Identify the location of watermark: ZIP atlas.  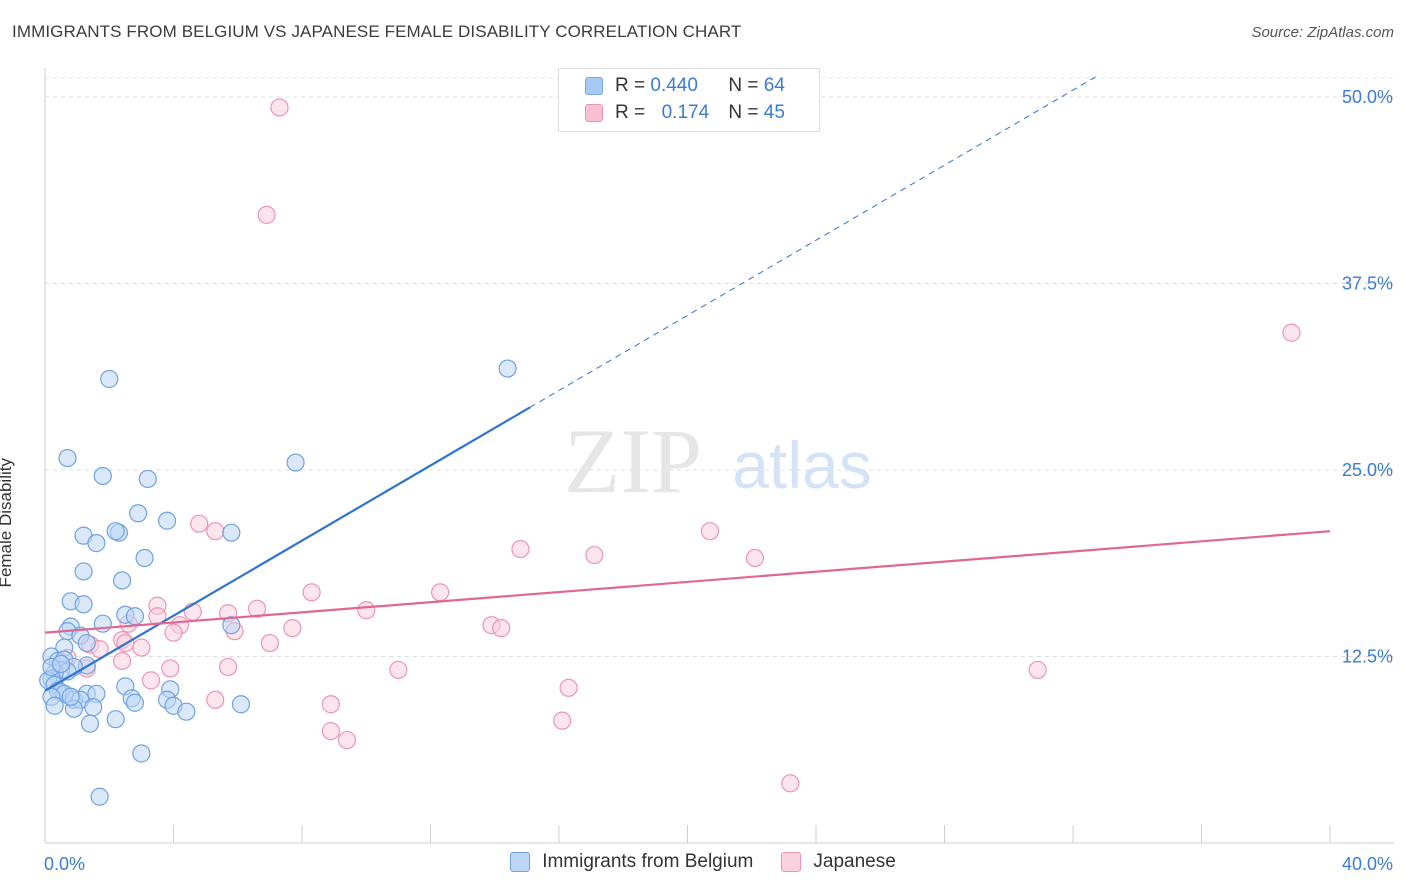
(718, 461).